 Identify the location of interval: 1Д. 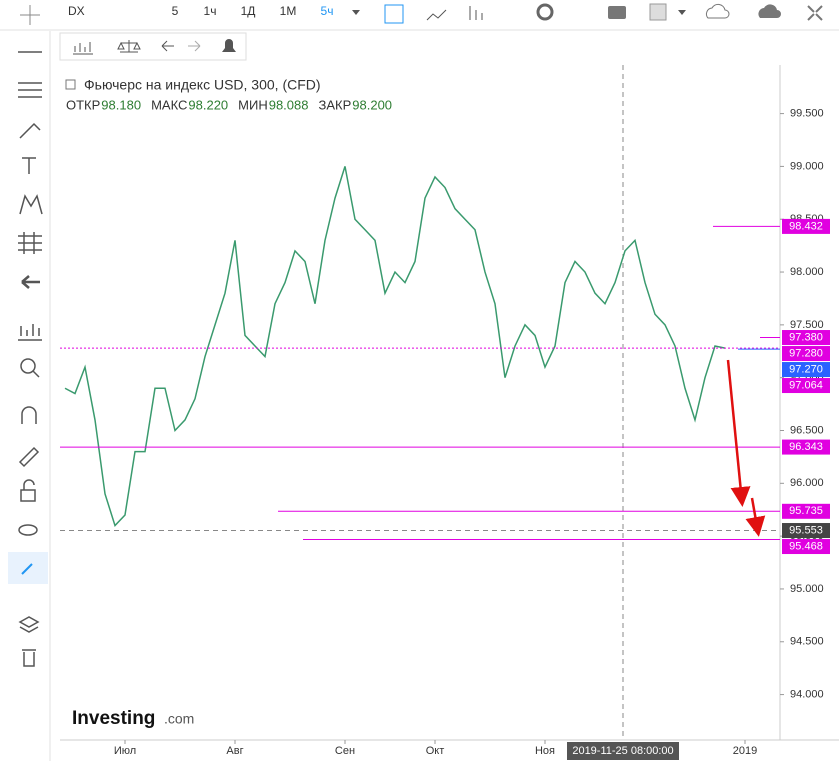
(248, 11).